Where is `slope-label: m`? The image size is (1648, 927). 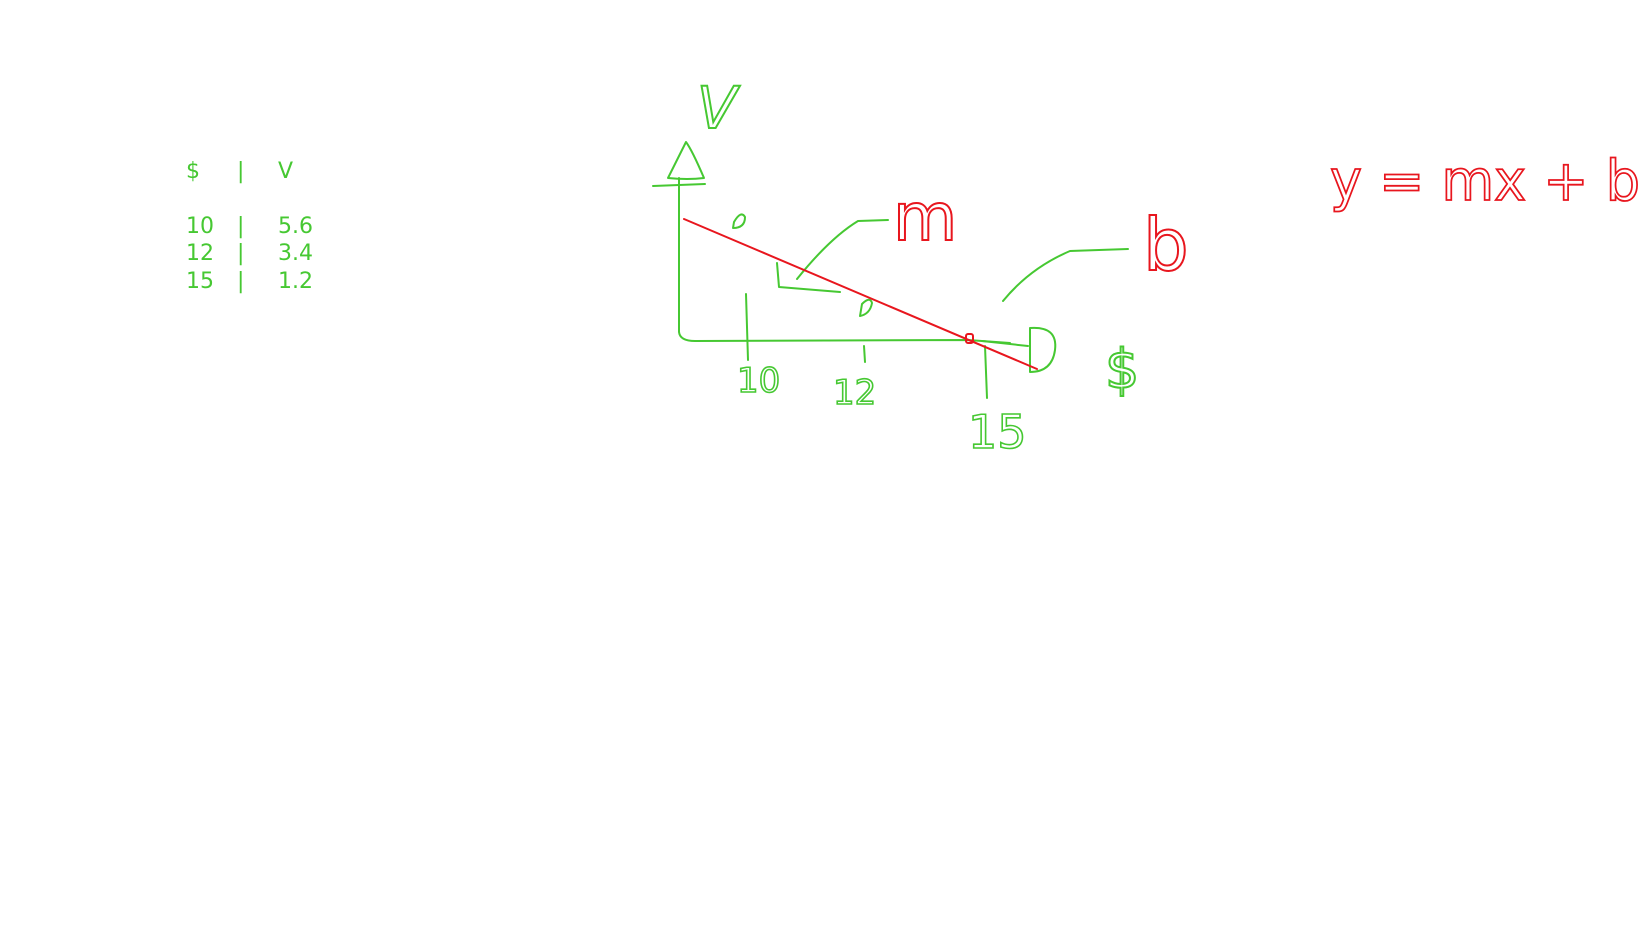 slope-label: m is located at coordinates (925, 217).